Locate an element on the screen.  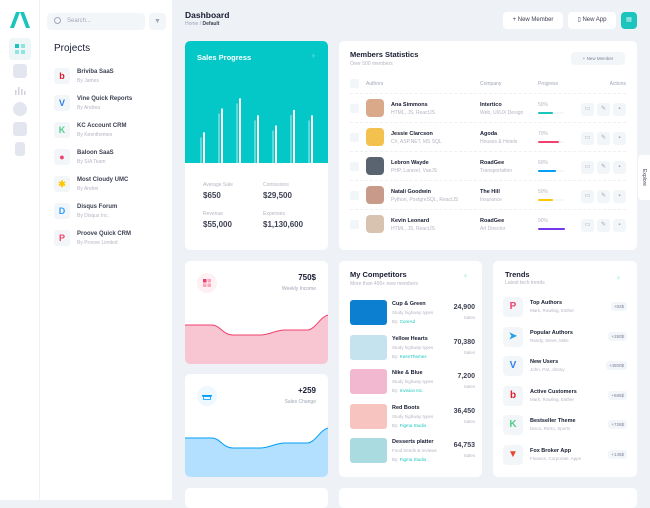
progress-label: 50% is located at coordinates (543, 192).